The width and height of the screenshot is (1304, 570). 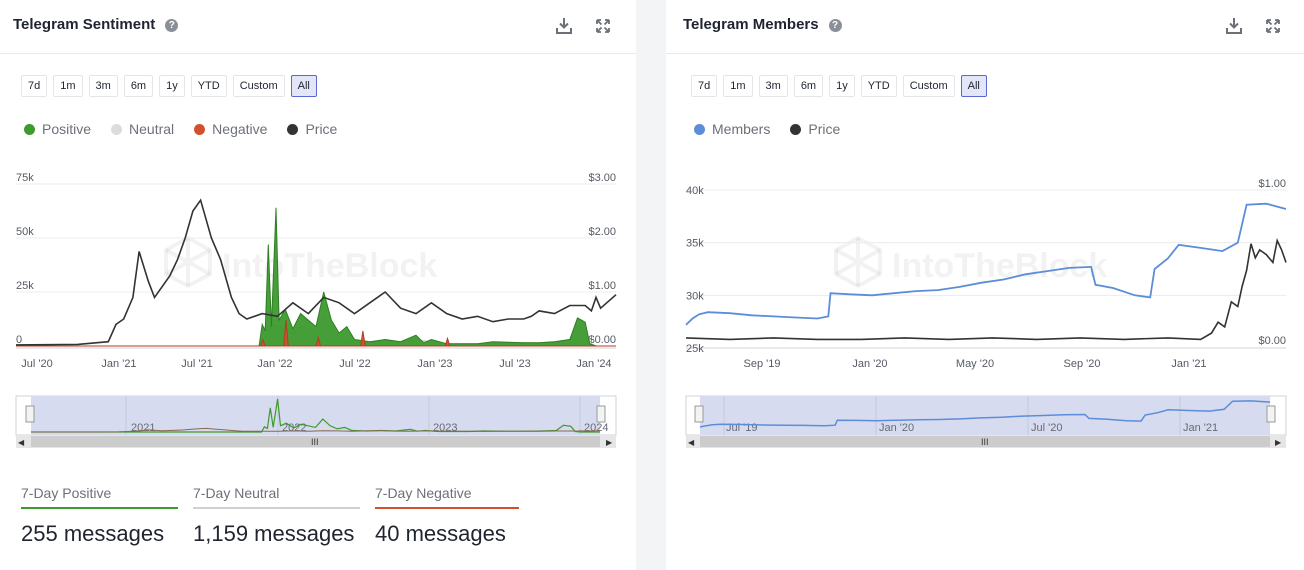 What do you see at coordinates (57, 129) in the screenshot?
I see `legend-item-positive: Positive` at bounding box center [57, 129].